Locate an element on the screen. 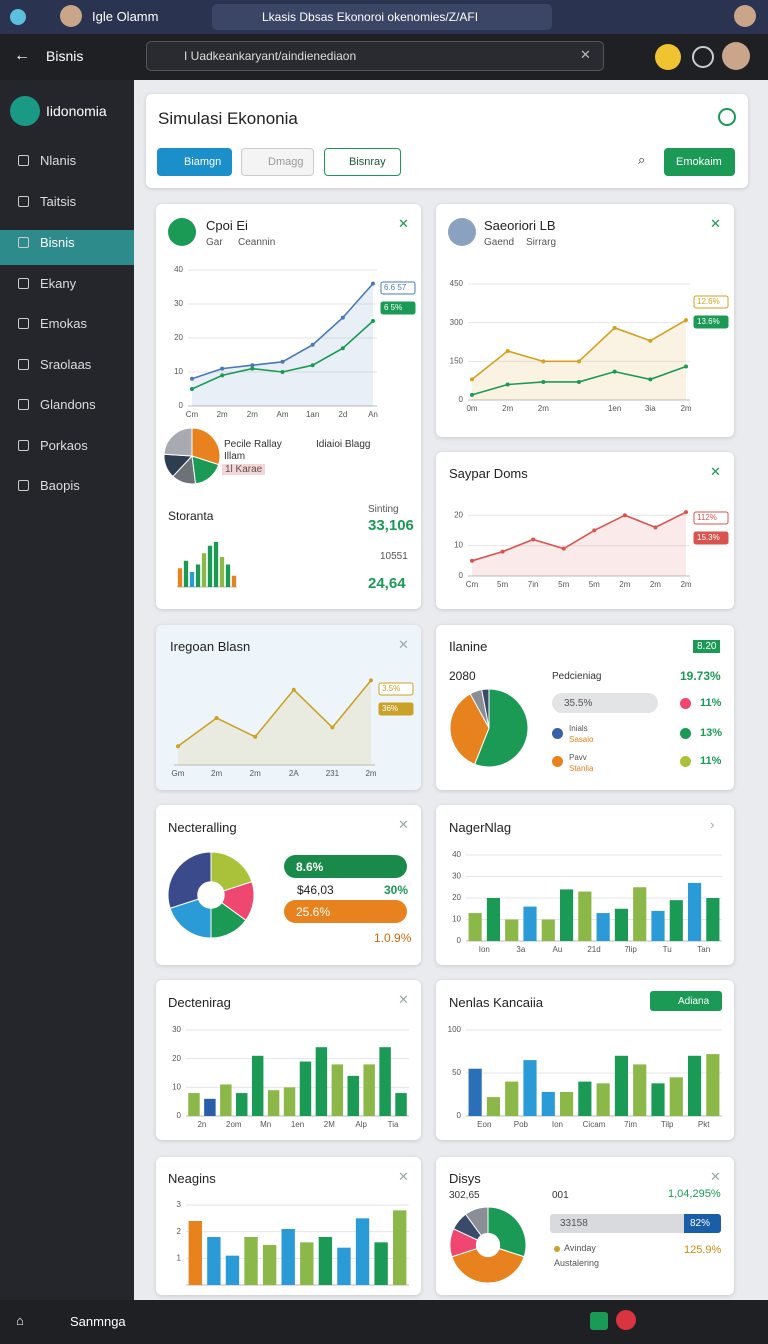 The height and width of the screenshot is (1344, 768). line-chart: 0 10 20 Cm 5m 7in 5m 5m 2m 2m 2m 112% 15.3% is located at coordinates (591, 549).